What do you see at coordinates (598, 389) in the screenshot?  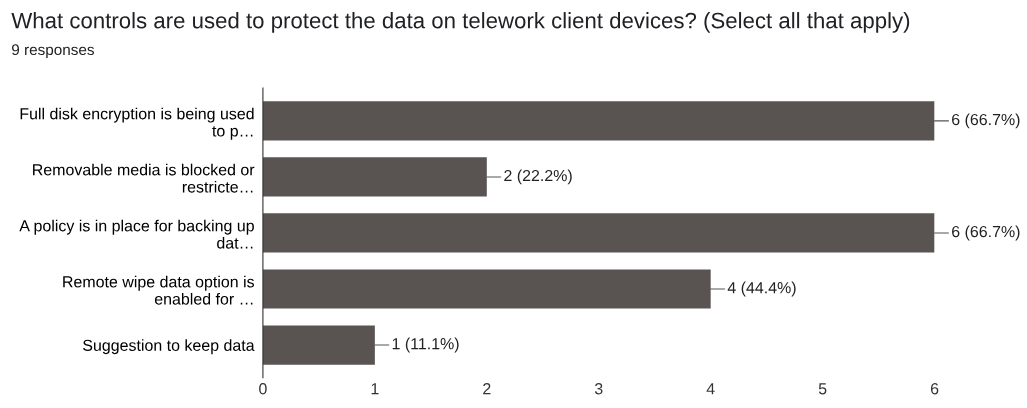 I see `x-tick-label: 3` at bounding box center [598, 389].